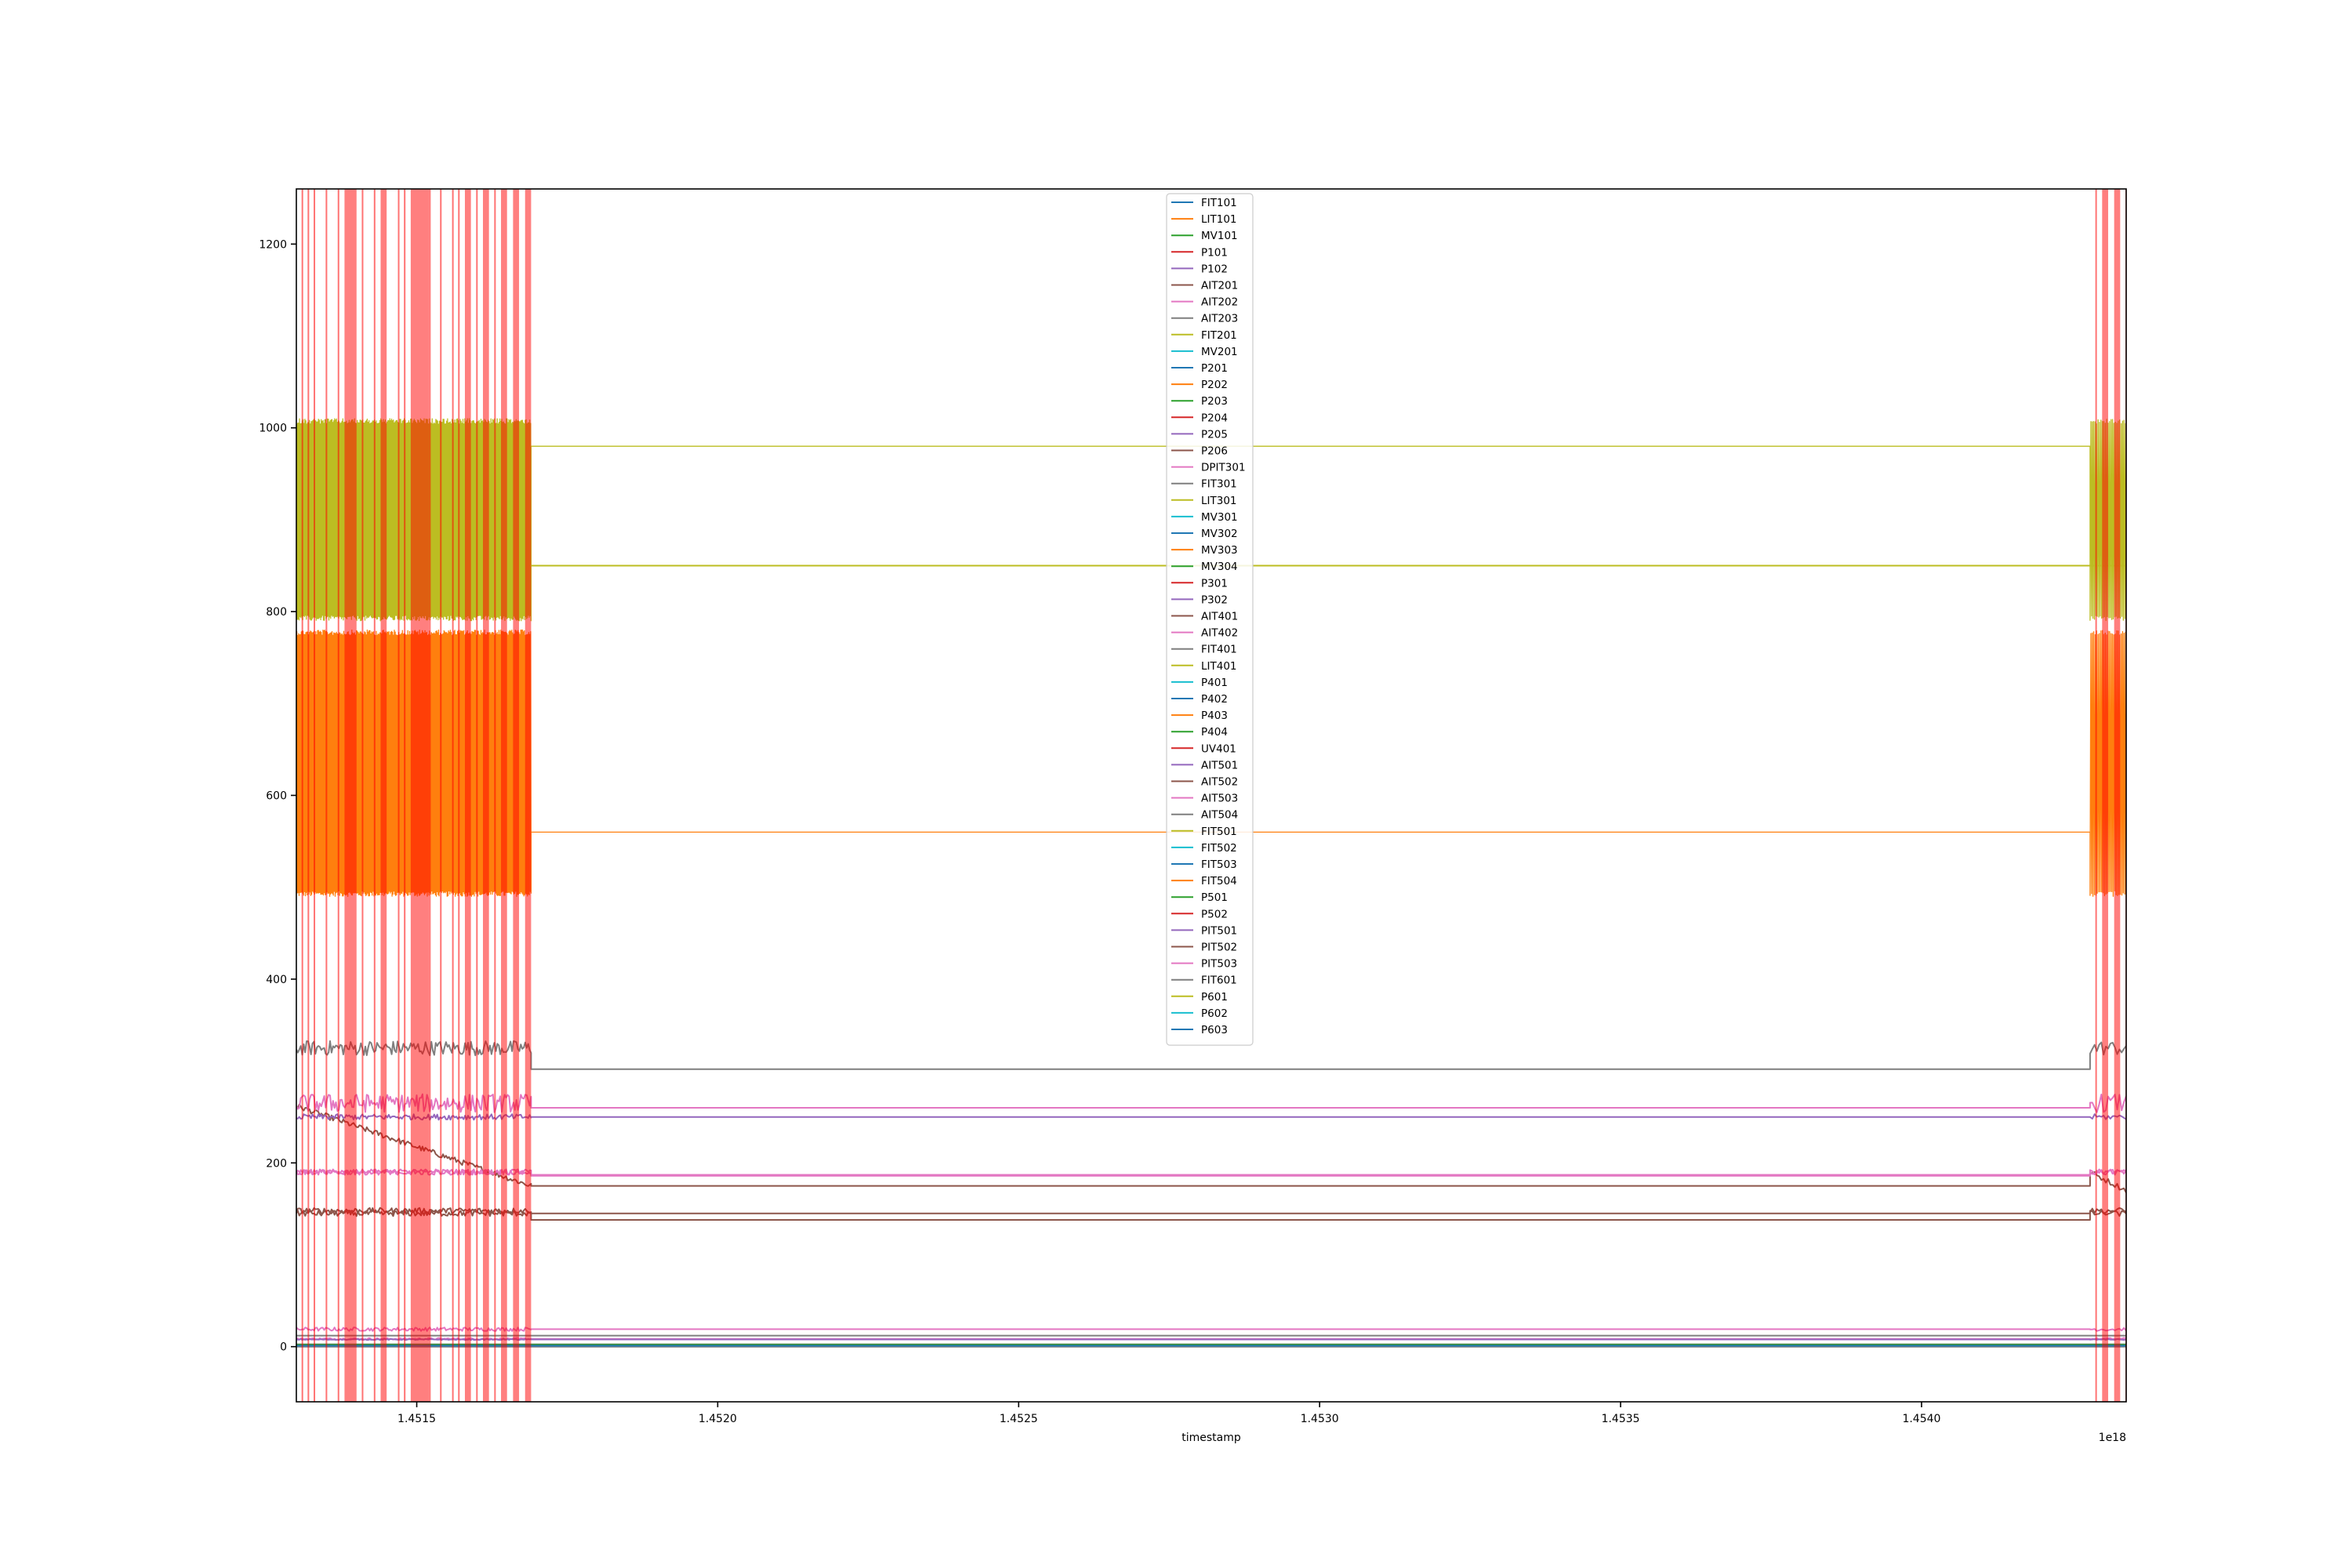 This screenshot has height=1568, width=2352. What do you see at coordinates (1214, 1013) in the screenshot?
I see `legend-label: P602` at bounding box center [1214, 1013].